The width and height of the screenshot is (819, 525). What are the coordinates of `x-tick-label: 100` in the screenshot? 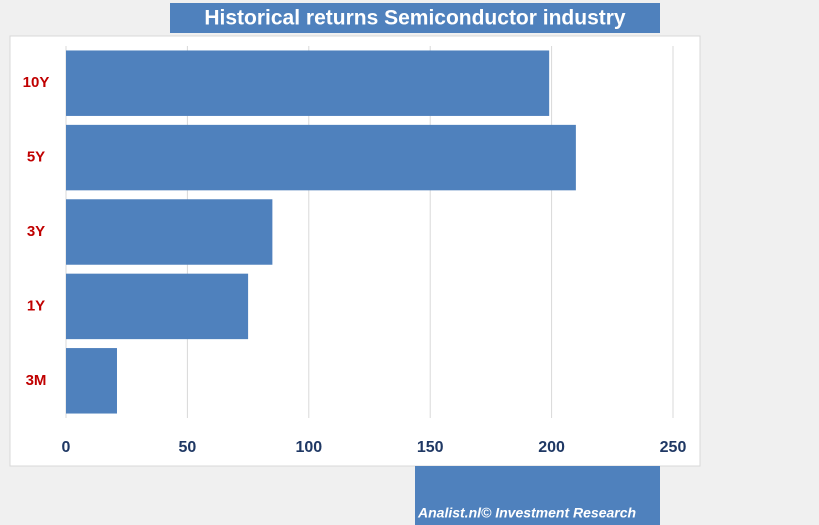 It's located at (308, 447).